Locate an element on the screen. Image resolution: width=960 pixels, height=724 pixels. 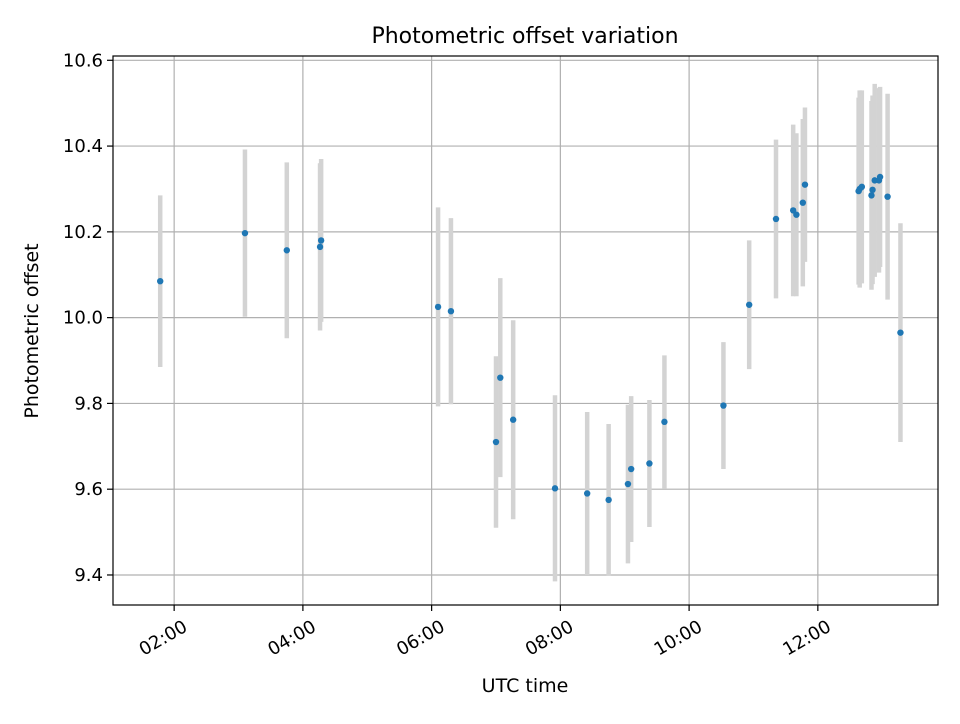
y-tick-label: 9.4 is located at coordinates (88, 575).